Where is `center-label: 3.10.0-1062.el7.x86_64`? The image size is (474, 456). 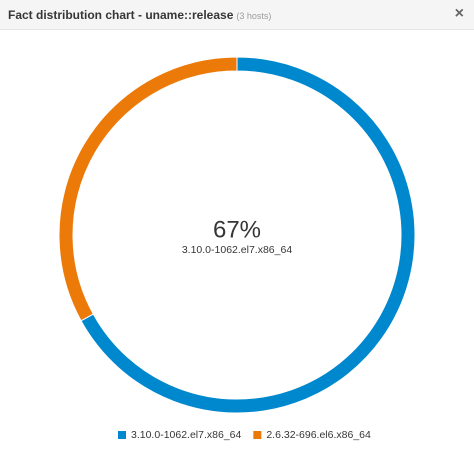
center-label: 3.10.0-1062.el7.x86_64 is located at coordinates (237, 250).